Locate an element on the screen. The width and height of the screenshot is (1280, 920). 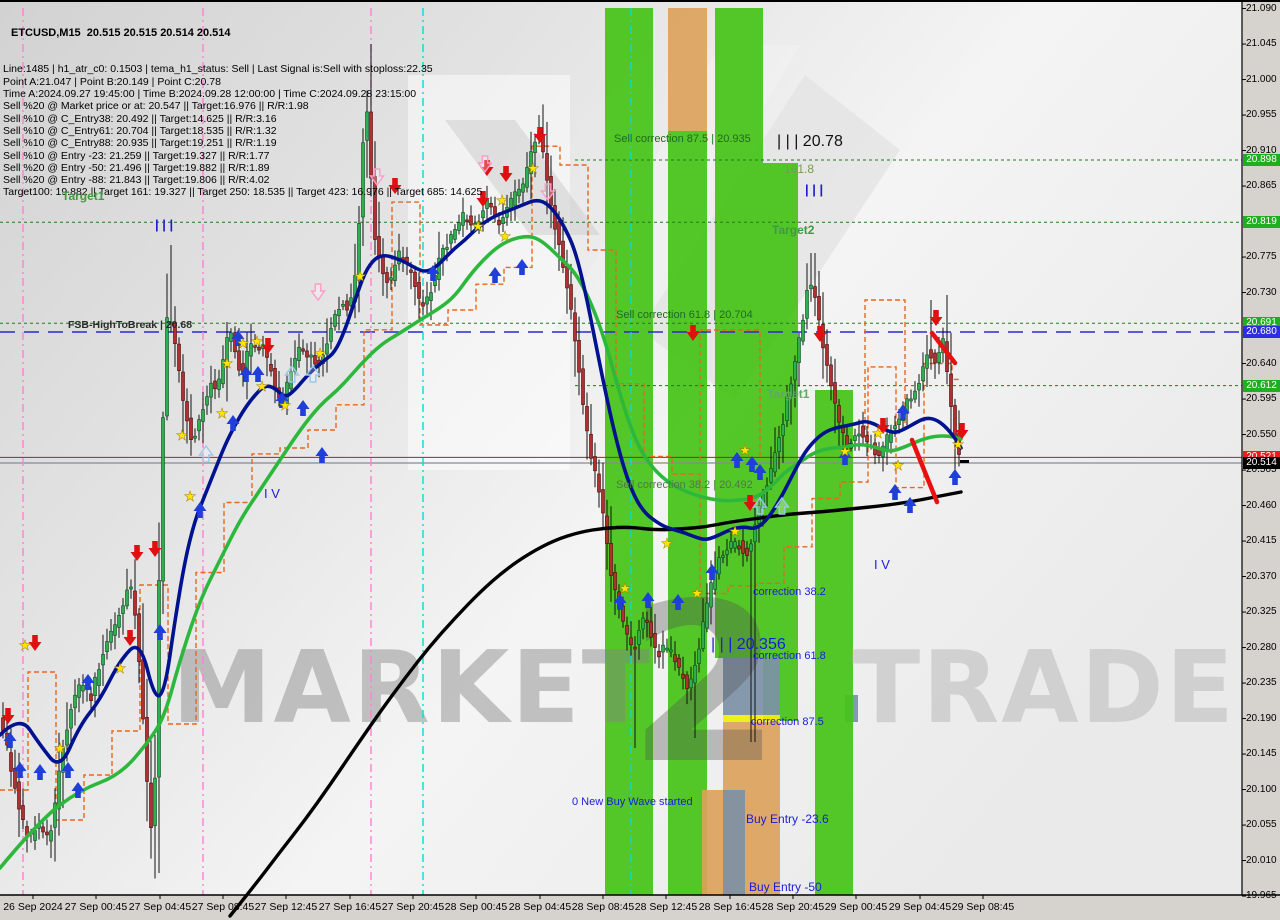
wave-iv-left-label: I V is located at coordinates (272, 493).